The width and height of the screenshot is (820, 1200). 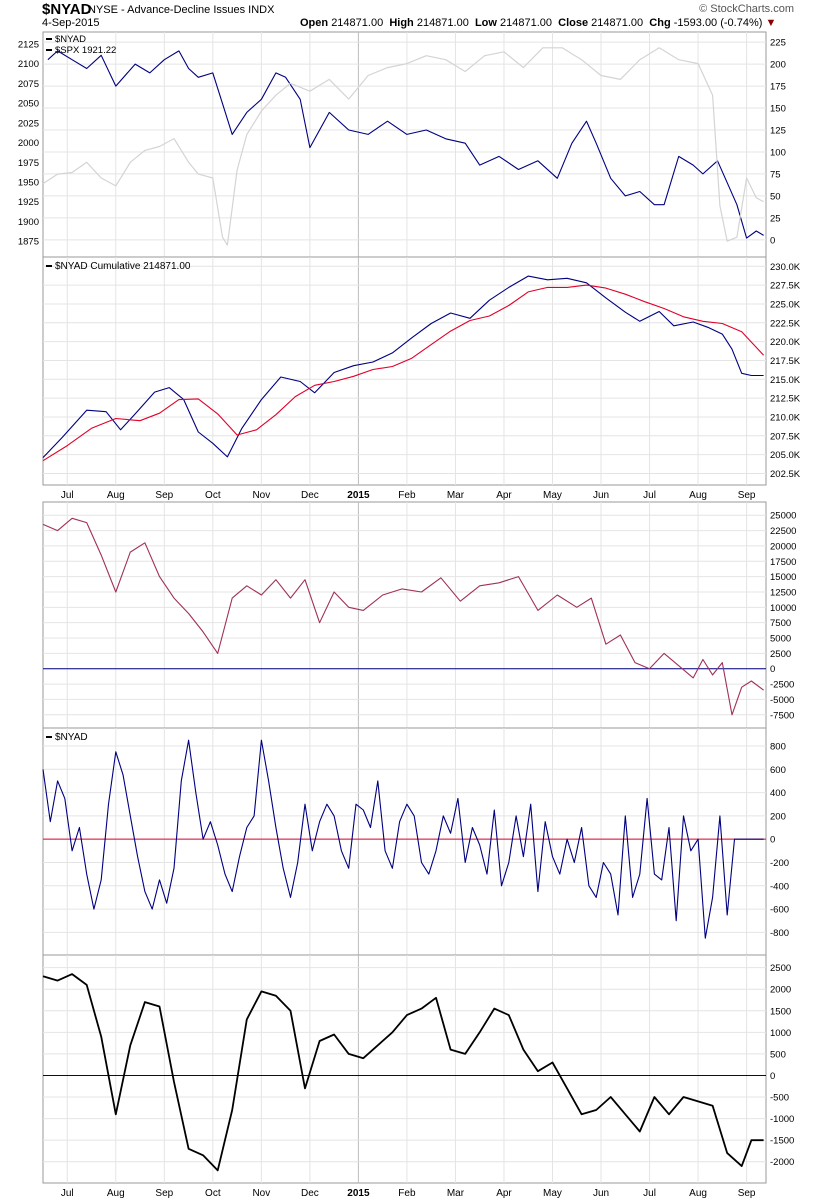 What do you see at coordinates (782, 700) in the screenshot?
I see `y-tick-label: -5000` at bounding box center [782, 700].